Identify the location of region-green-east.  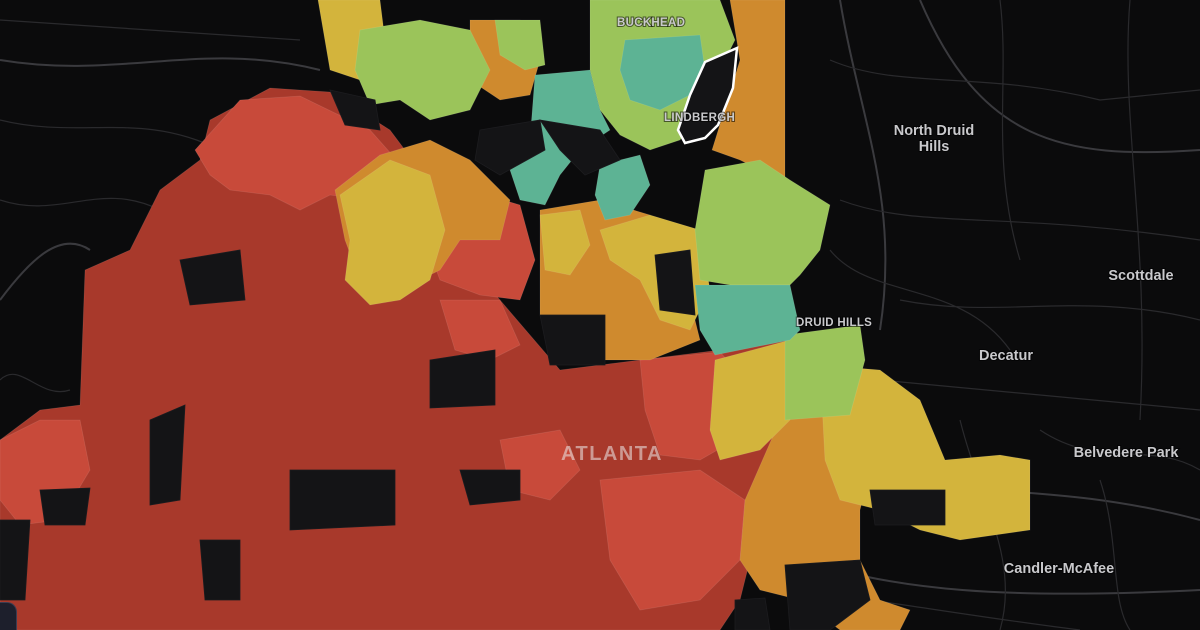
(762, 222).